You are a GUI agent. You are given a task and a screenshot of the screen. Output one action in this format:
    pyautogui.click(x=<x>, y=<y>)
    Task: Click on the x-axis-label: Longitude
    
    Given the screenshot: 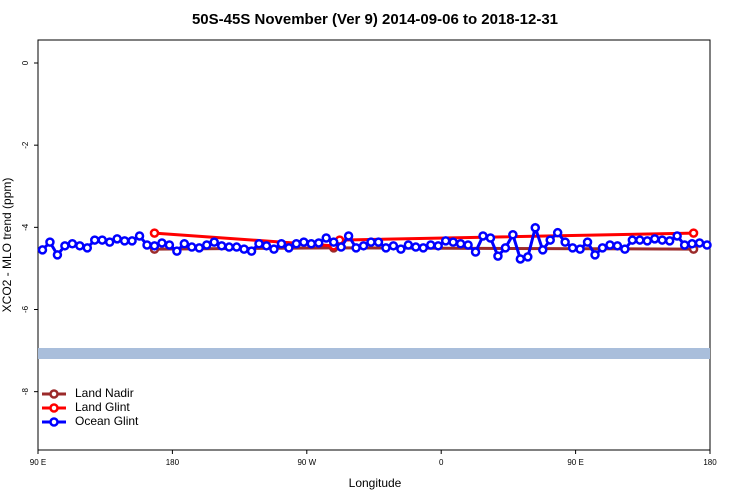 What is the action you would take?
    pyautogui.click(x=375, y=483)
    